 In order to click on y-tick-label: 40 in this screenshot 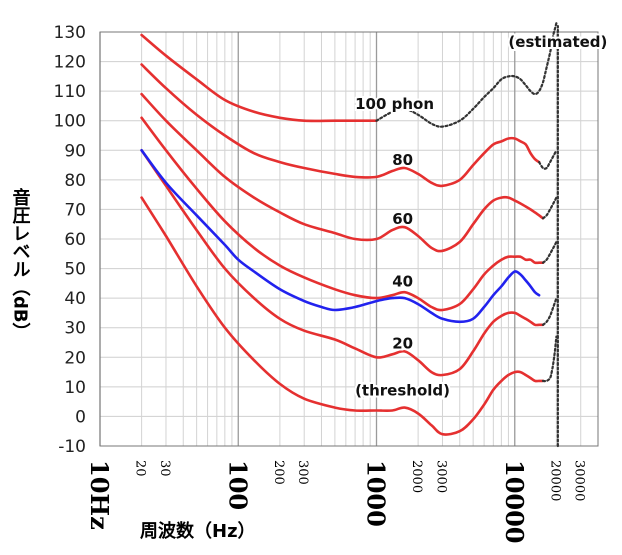, I will do `click(75, 299)`.